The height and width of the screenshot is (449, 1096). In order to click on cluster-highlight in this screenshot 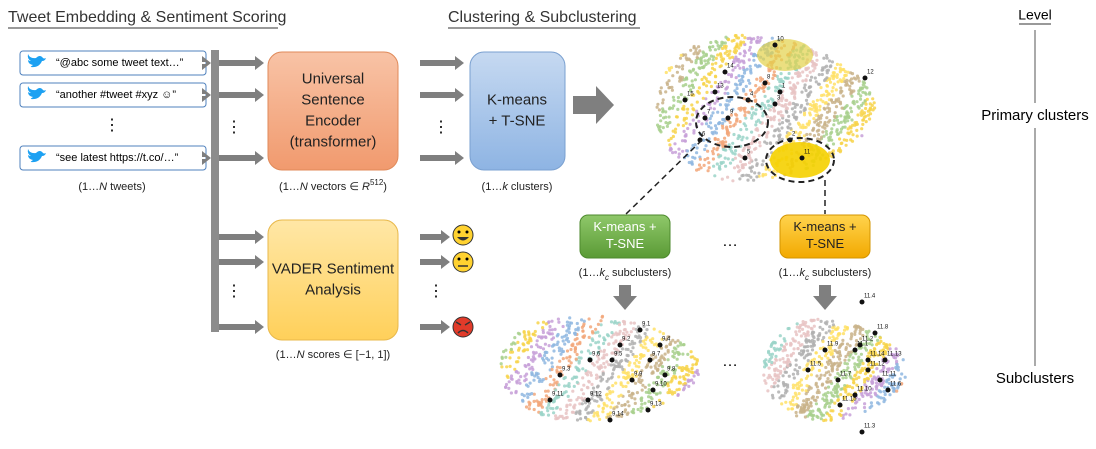, I will do `click(800, 160)`.